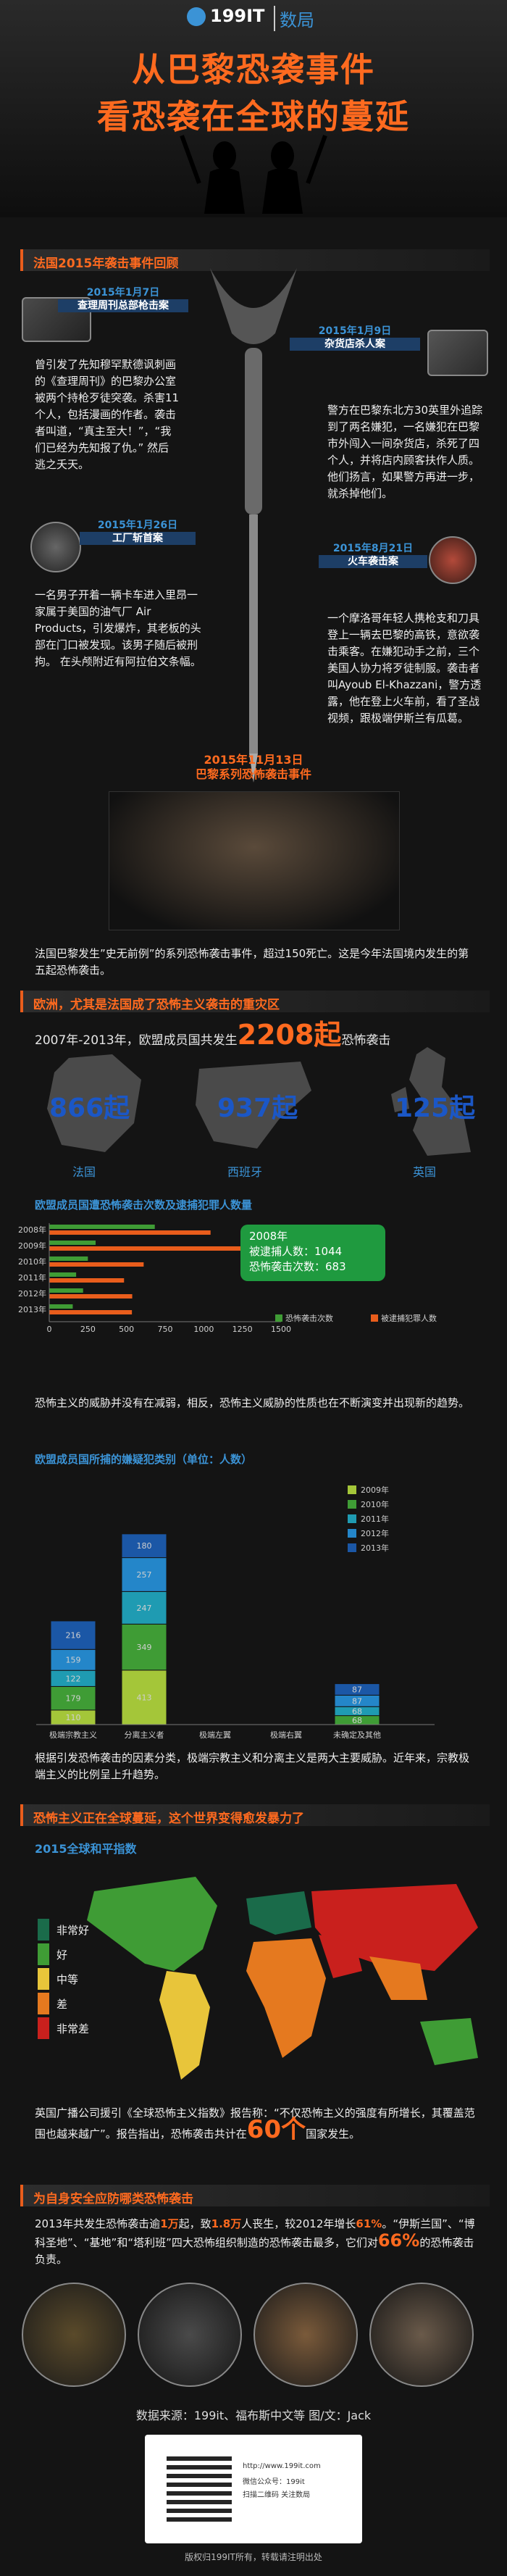 This screenshot has width=507, height=2576. What do you see at coordinates (144, 1575) in the screenshot?
I see `segment-value-label: 257` at bounding box center [144, 1575].